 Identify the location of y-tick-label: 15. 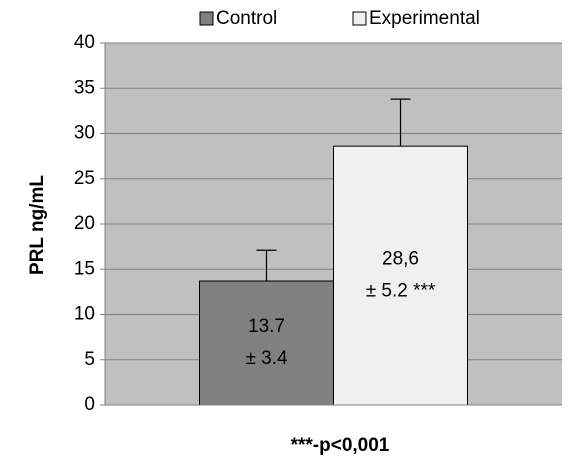
(84, 268).